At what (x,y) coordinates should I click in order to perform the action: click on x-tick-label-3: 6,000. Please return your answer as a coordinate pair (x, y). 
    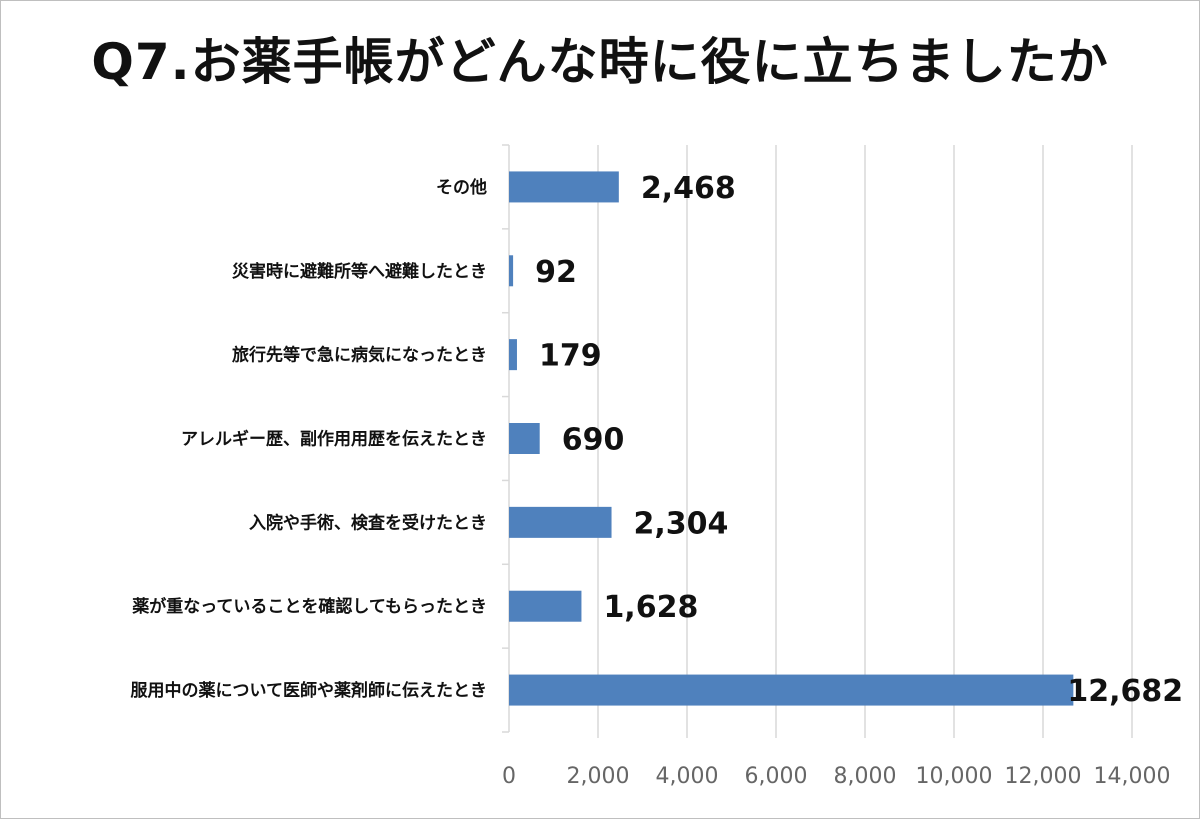
    Looking at the image, I should click on (776, 776).